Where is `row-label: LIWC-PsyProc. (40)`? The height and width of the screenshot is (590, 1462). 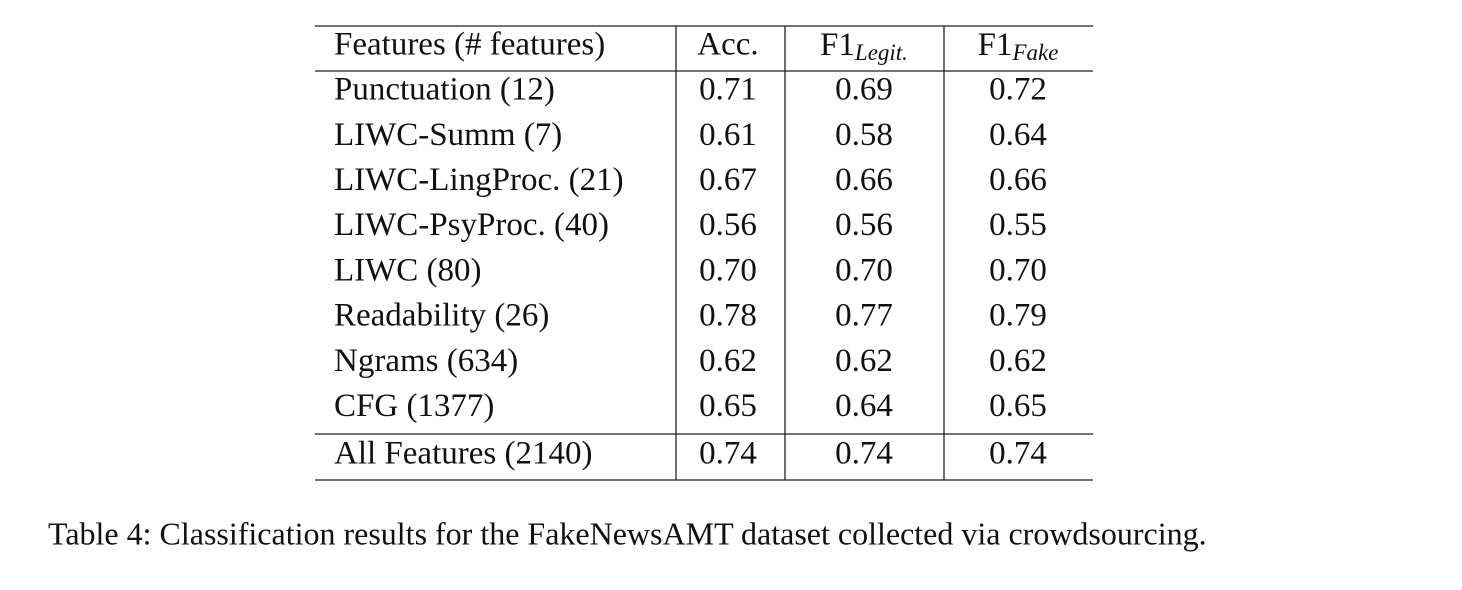 row-label: LIWC-PsyProc. (40) is located at coordinates (471, 225).